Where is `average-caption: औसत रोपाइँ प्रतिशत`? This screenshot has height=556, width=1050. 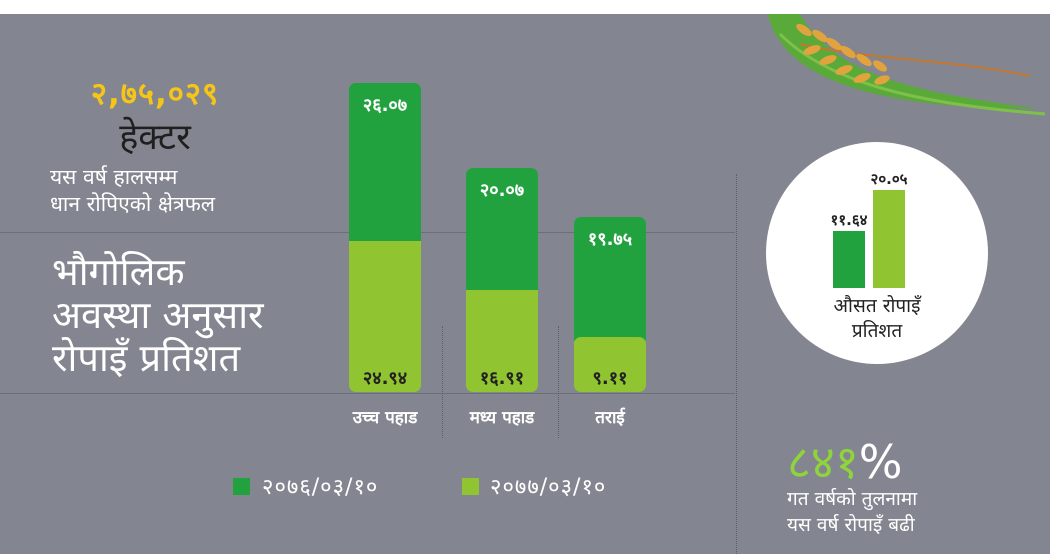 average-caption: औसत रोपाइँ प्रतिशत is located at coordinates (877, 319).